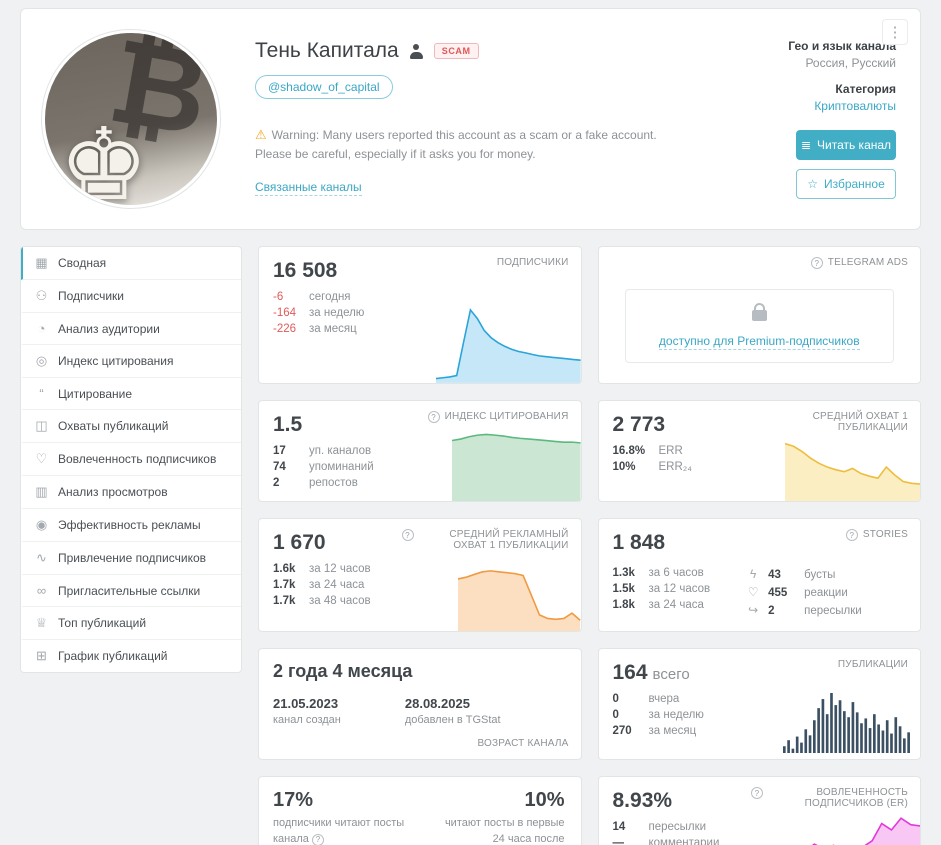  I want to click on related-channels-link: Связанные каналы, so click(308, 187).